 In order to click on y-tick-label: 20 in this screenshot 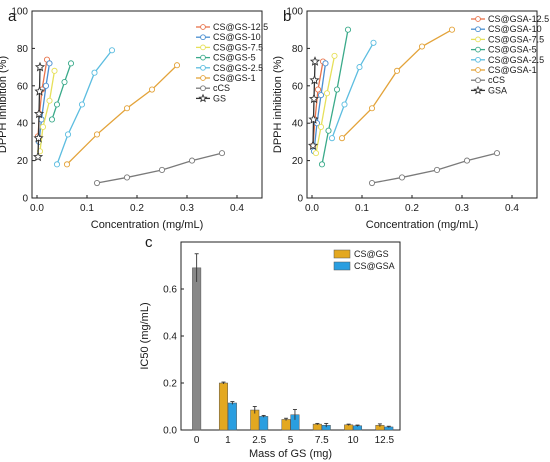, I will do `click(23, 161)`.